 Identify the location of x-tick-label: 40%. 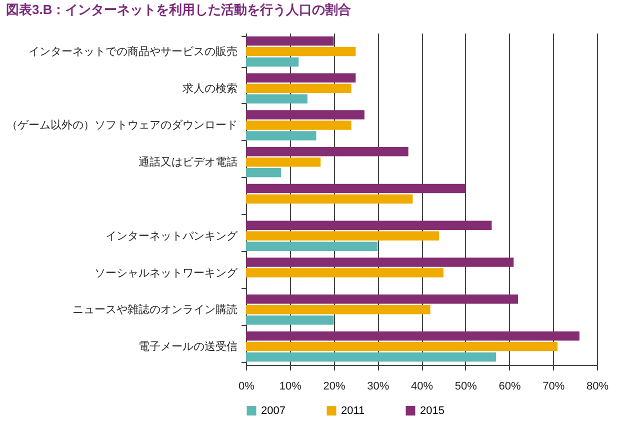
(422, 386).